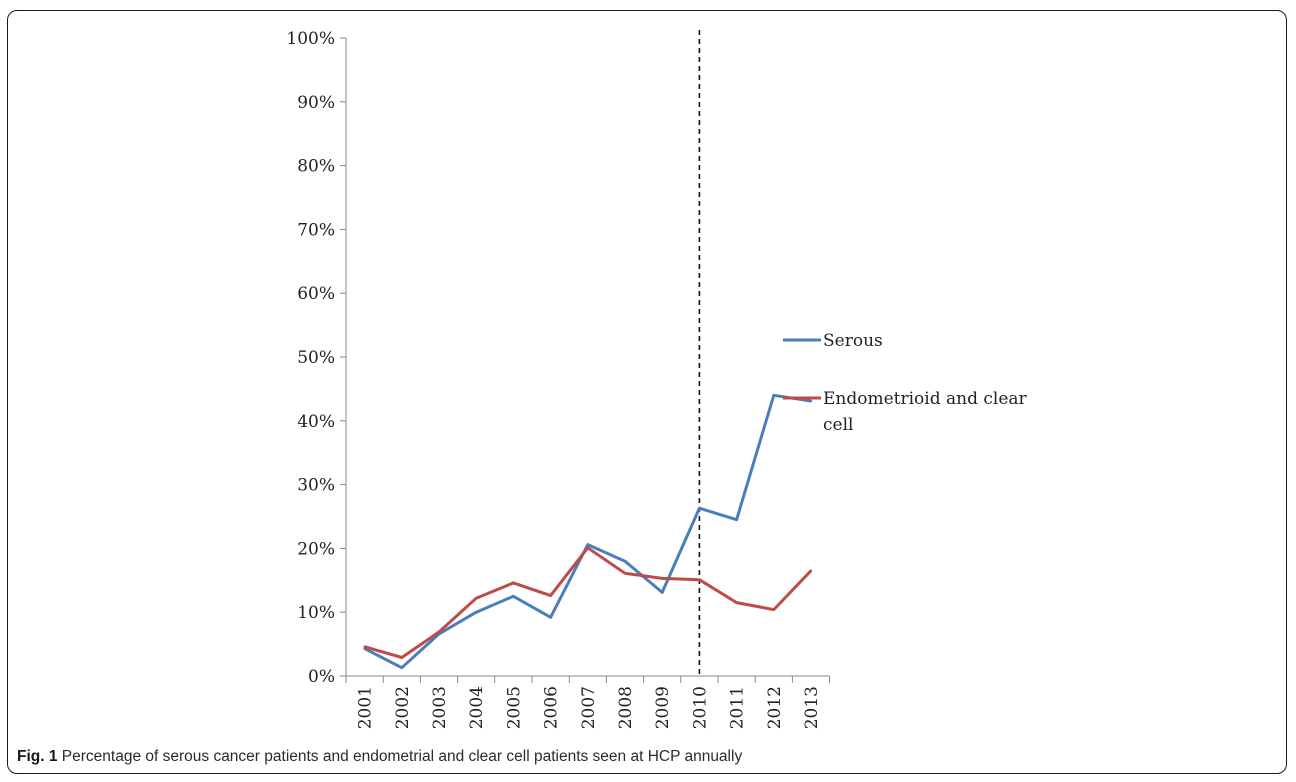 This screenshot has height=782, width=1296. What do you see at coordinates (700, 707) in the screenshot?
I see `x-tick-label: 2010` at bounding box center [700, 707].